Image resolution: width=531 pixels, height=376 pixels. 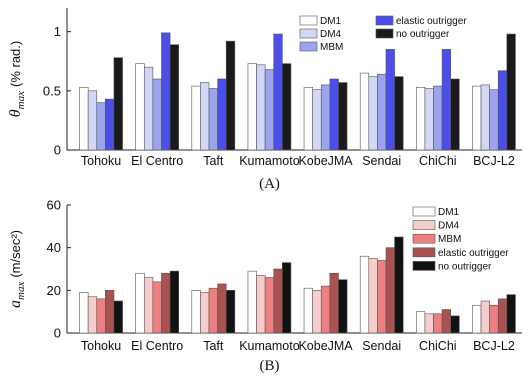 What do you see at coordinates (54, 247) in the screenshot?
I see `y-tick-label: 40` at bounding box center [54, 247].